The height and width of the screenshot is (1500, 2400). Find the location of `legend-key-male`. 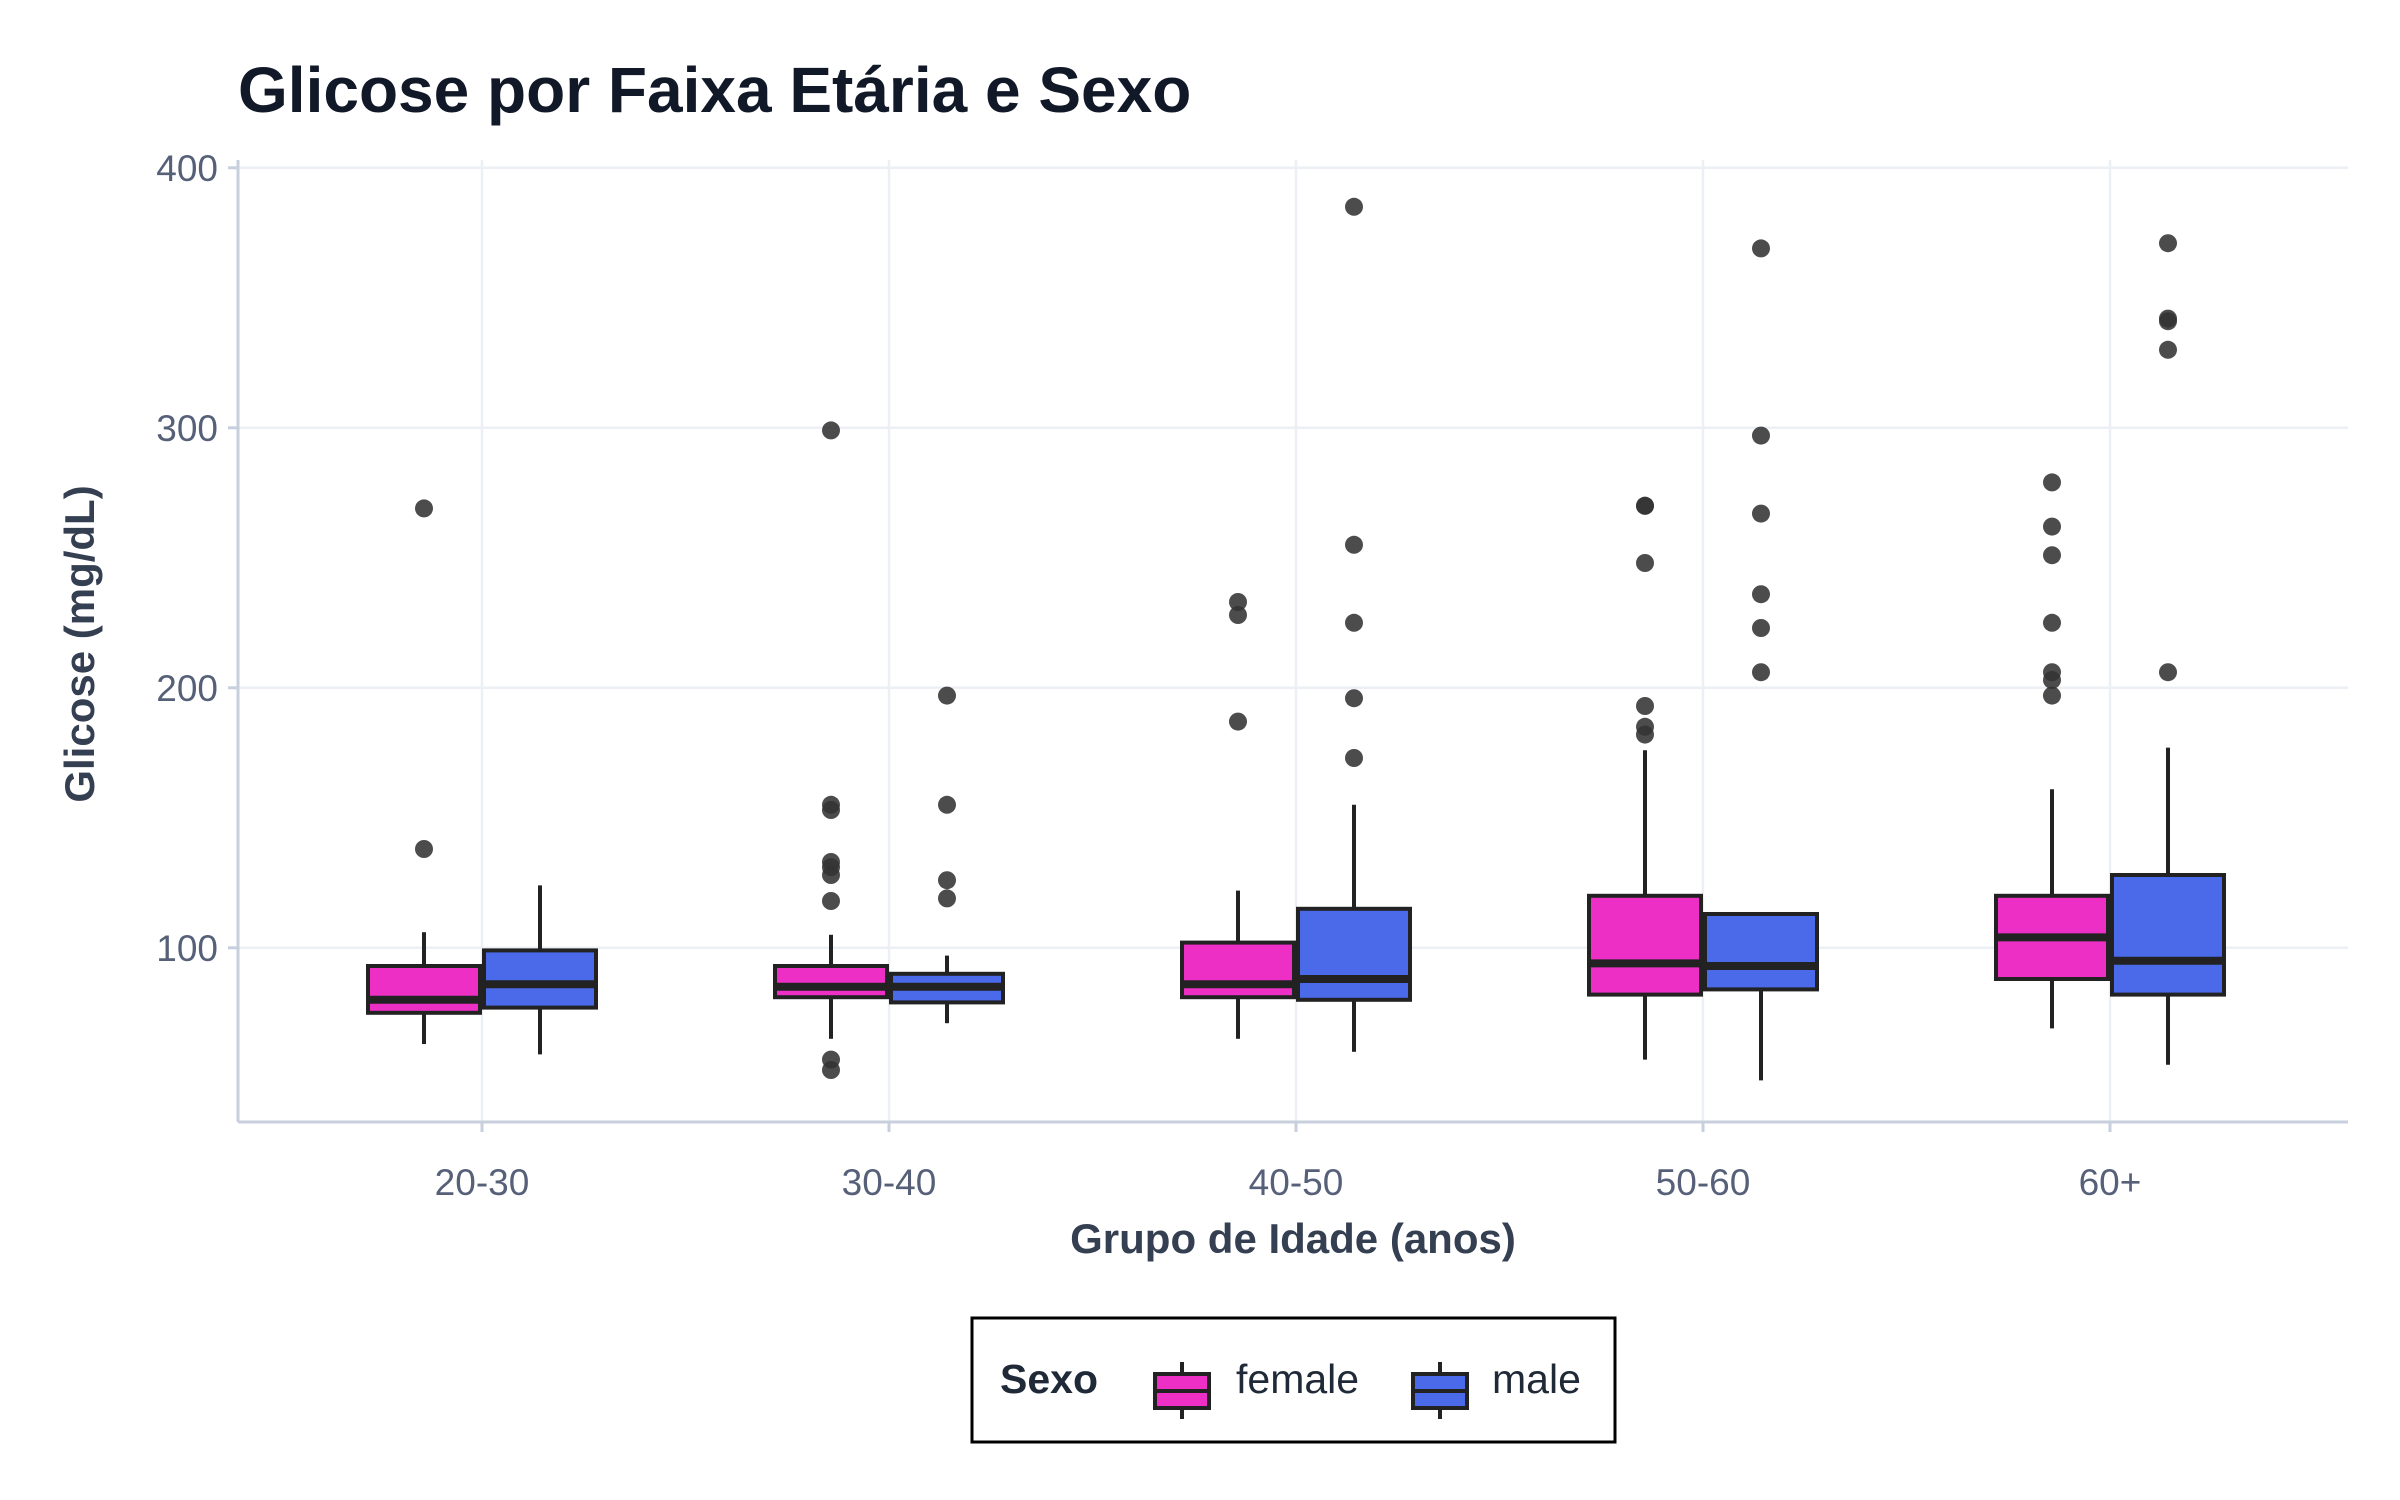

legend-key-male is located at coordinates (1440, 1390).